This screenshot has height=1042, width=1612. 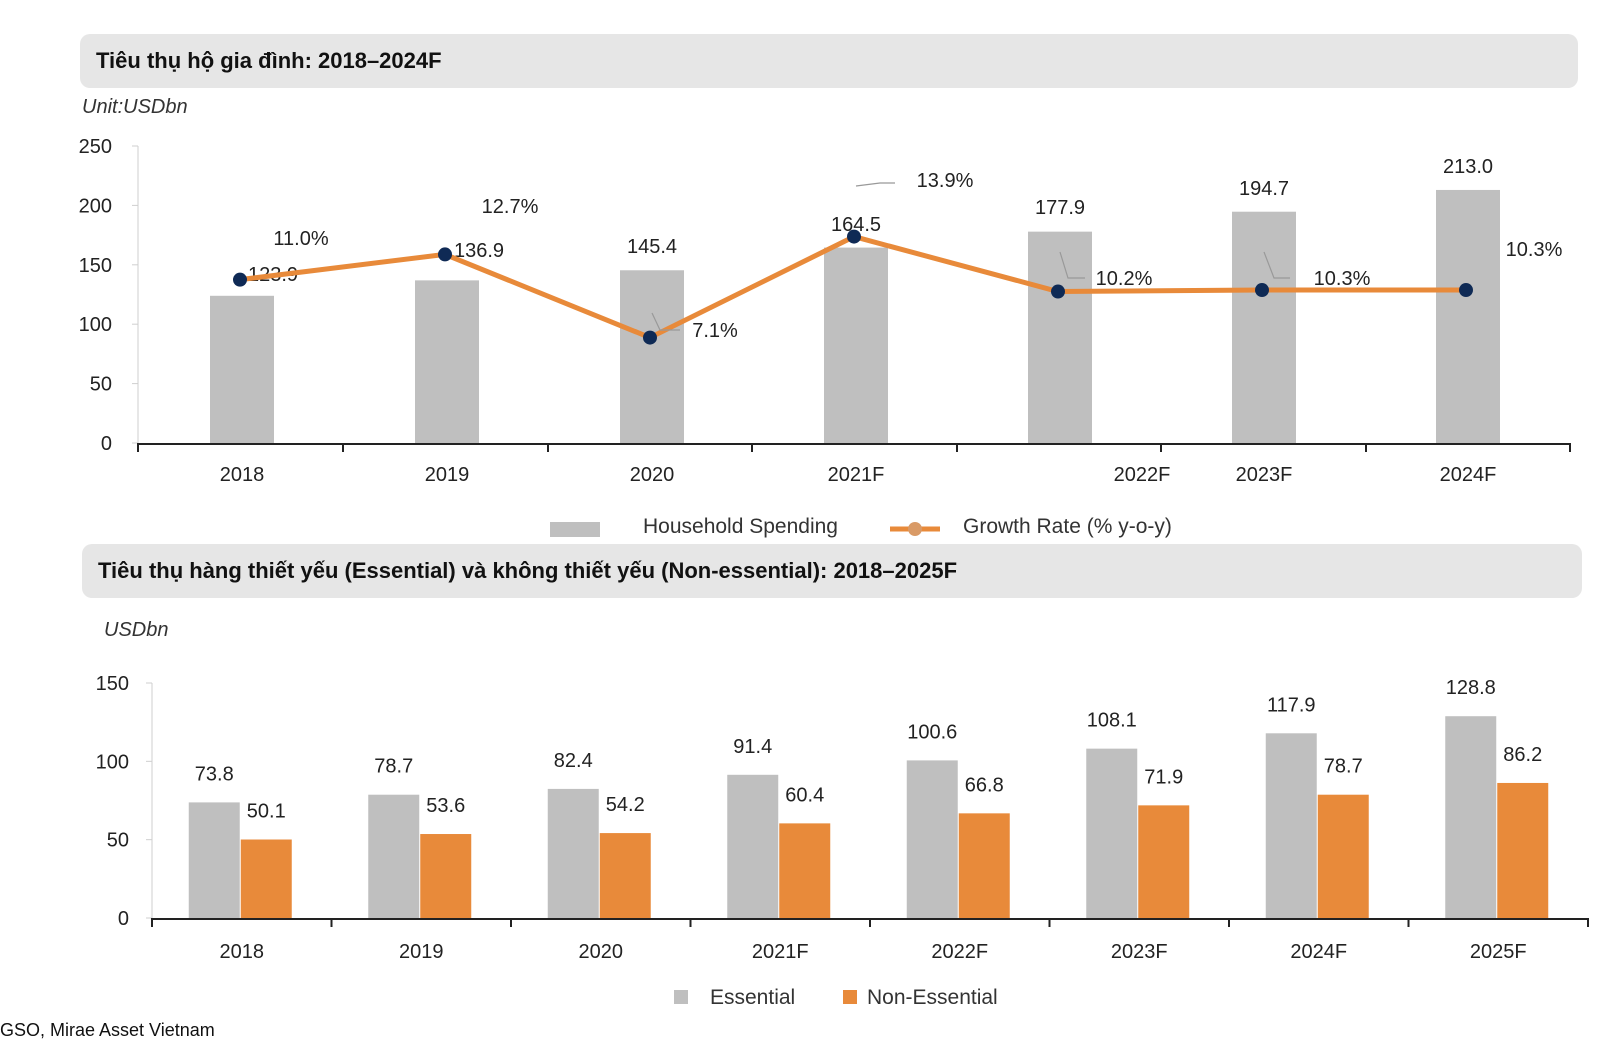 I want to click on chart2-data-label-essential: 78.7, so click(x=393, y=767).